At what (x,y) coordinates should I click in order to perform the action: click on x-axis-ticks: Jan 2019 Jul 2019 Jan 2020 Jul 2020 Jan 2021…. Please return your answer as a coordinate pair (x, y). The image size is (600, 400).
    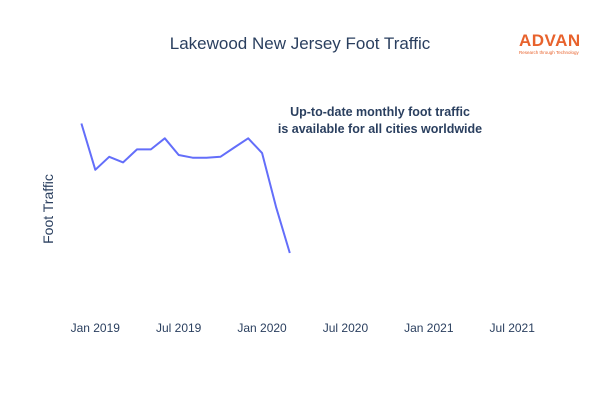
    Looking at the image, I should click on (303, 328).